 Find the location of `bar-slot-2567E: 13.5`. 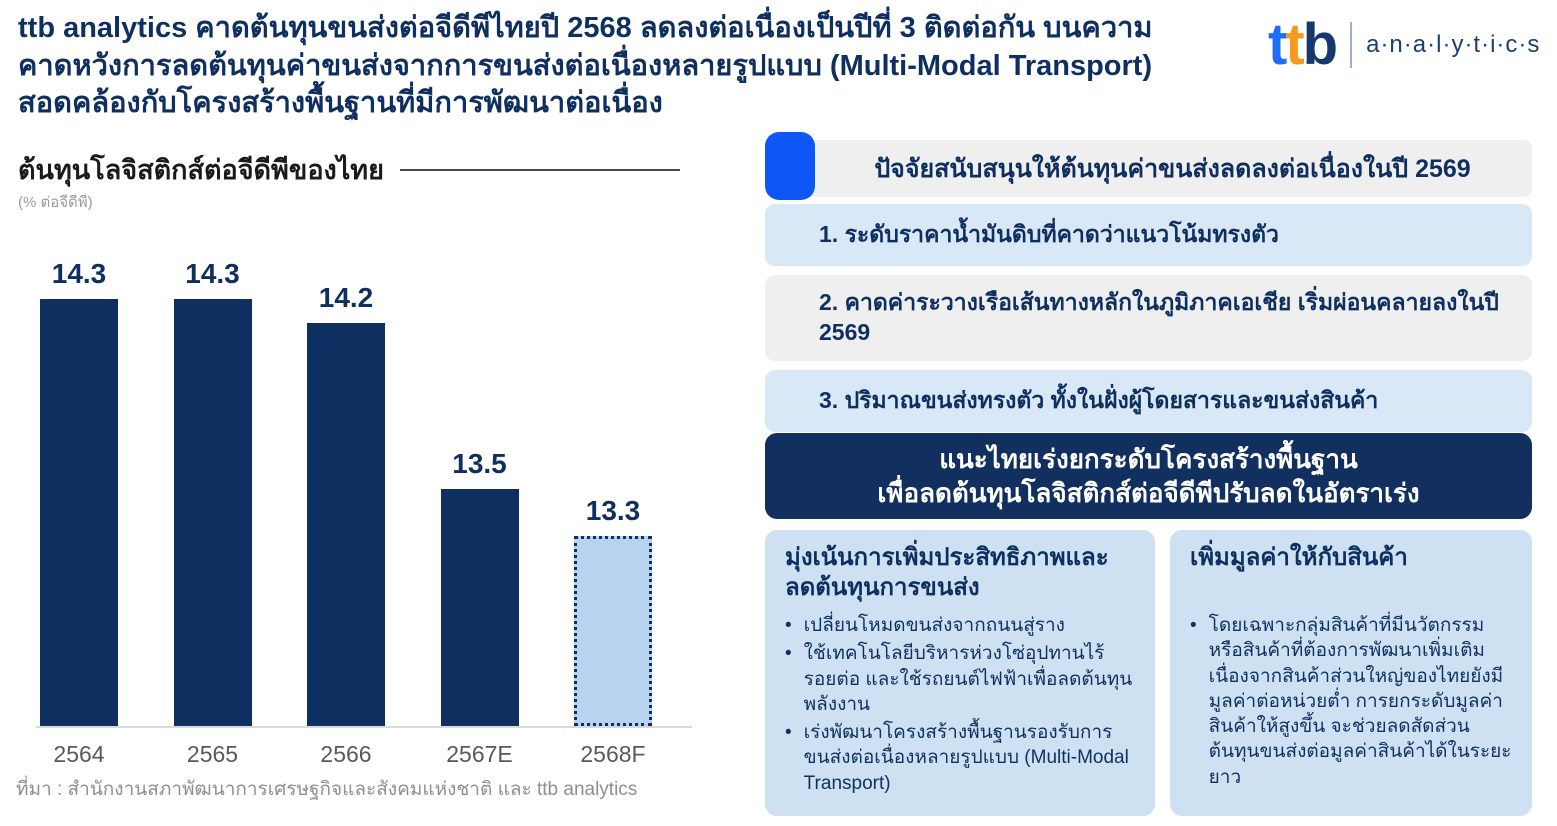

bar-slot-2567E: 13.5 is located at coordinates (479, 587).